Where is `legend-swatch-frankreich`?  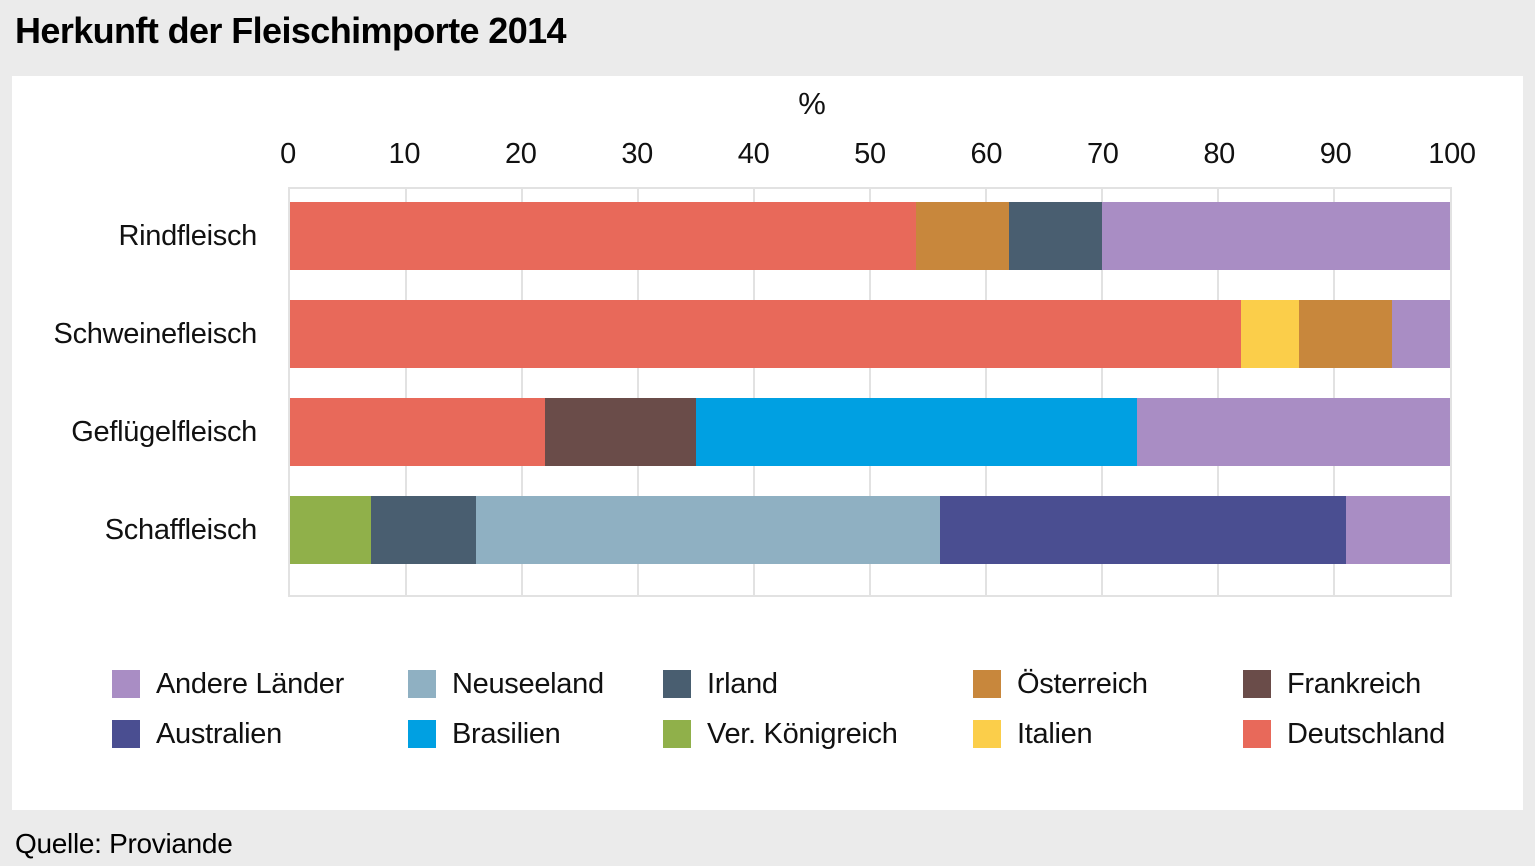 legend-swatch-frankreich is located at coordinates (1257, 684).